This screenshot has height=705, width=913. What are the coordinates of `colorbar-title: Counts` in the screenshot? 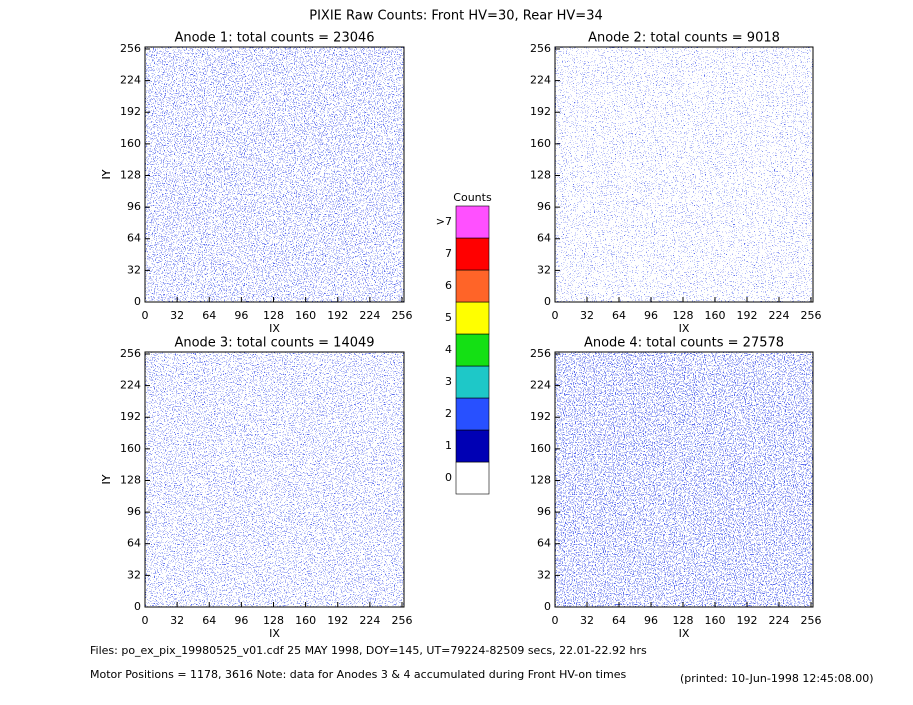 It's located at (472, 197).